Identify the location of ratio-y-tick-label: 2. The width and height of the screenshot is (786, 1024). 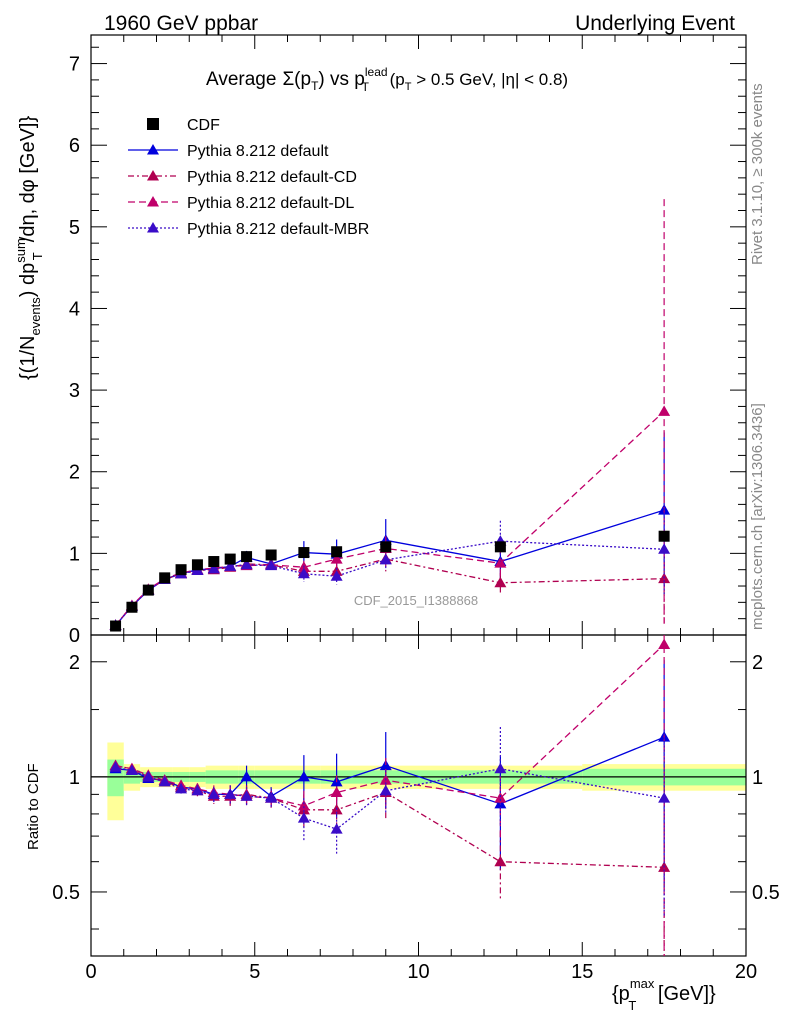
(74, 663).